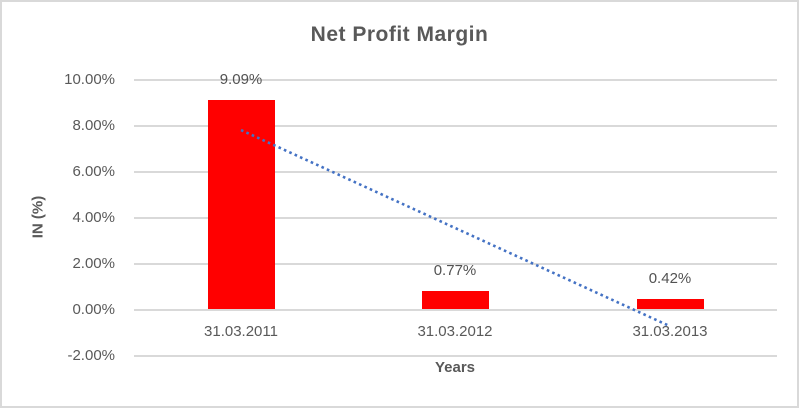  I want to click on x-tick-label: 31.03.2013, so click(670, 331).